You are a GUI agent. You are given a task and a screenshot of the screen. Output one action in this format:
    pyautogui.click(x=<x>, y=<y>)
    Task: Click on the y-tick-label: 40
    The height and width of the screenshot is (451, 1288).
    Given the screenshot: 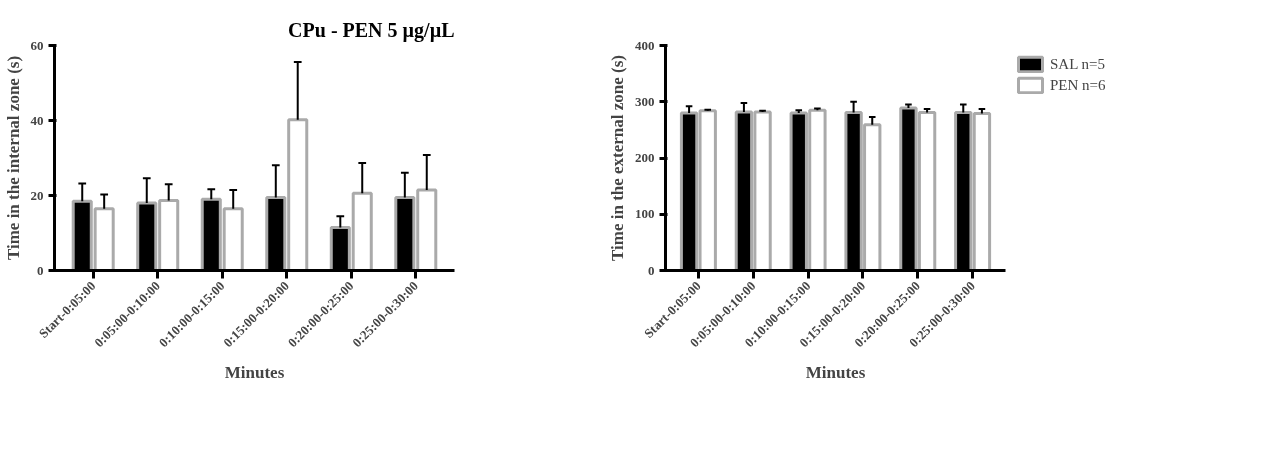 What is the action you would take?
    pyautogui.click(x=37, y=120)
    